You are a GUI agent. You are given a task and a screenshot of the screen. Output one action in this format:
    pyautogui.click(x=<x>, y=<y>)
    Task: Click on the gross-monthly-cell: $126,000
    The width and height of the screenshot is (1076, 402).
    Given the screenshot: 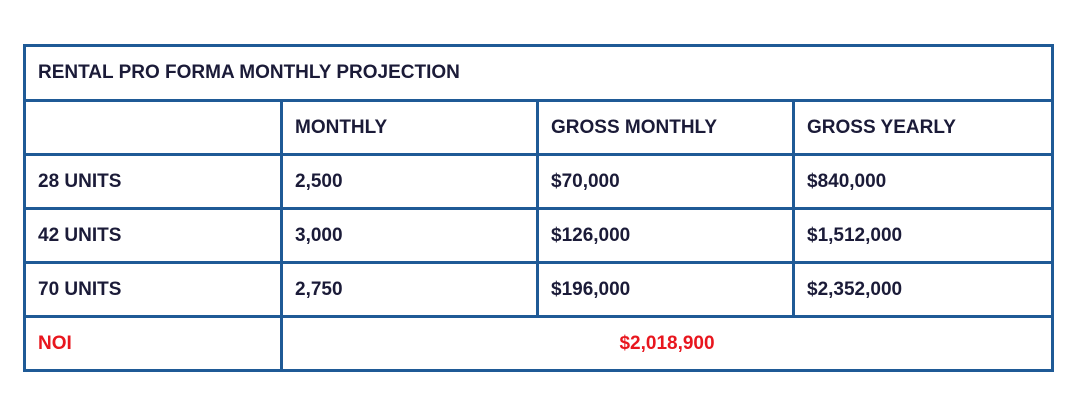 What is the action you would take?
    pyautogui.click(x=665, y=235)
    